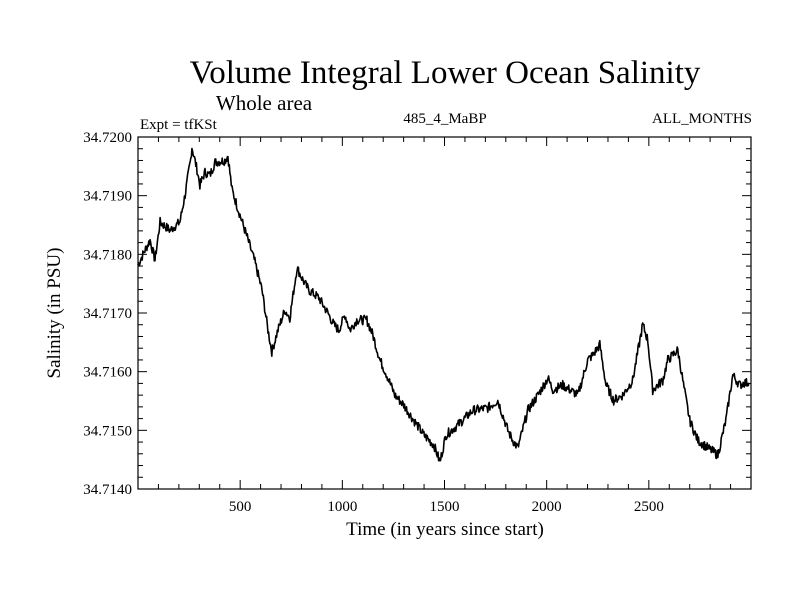  I want to click on x-tick-label: 2000, so click(547, 507).